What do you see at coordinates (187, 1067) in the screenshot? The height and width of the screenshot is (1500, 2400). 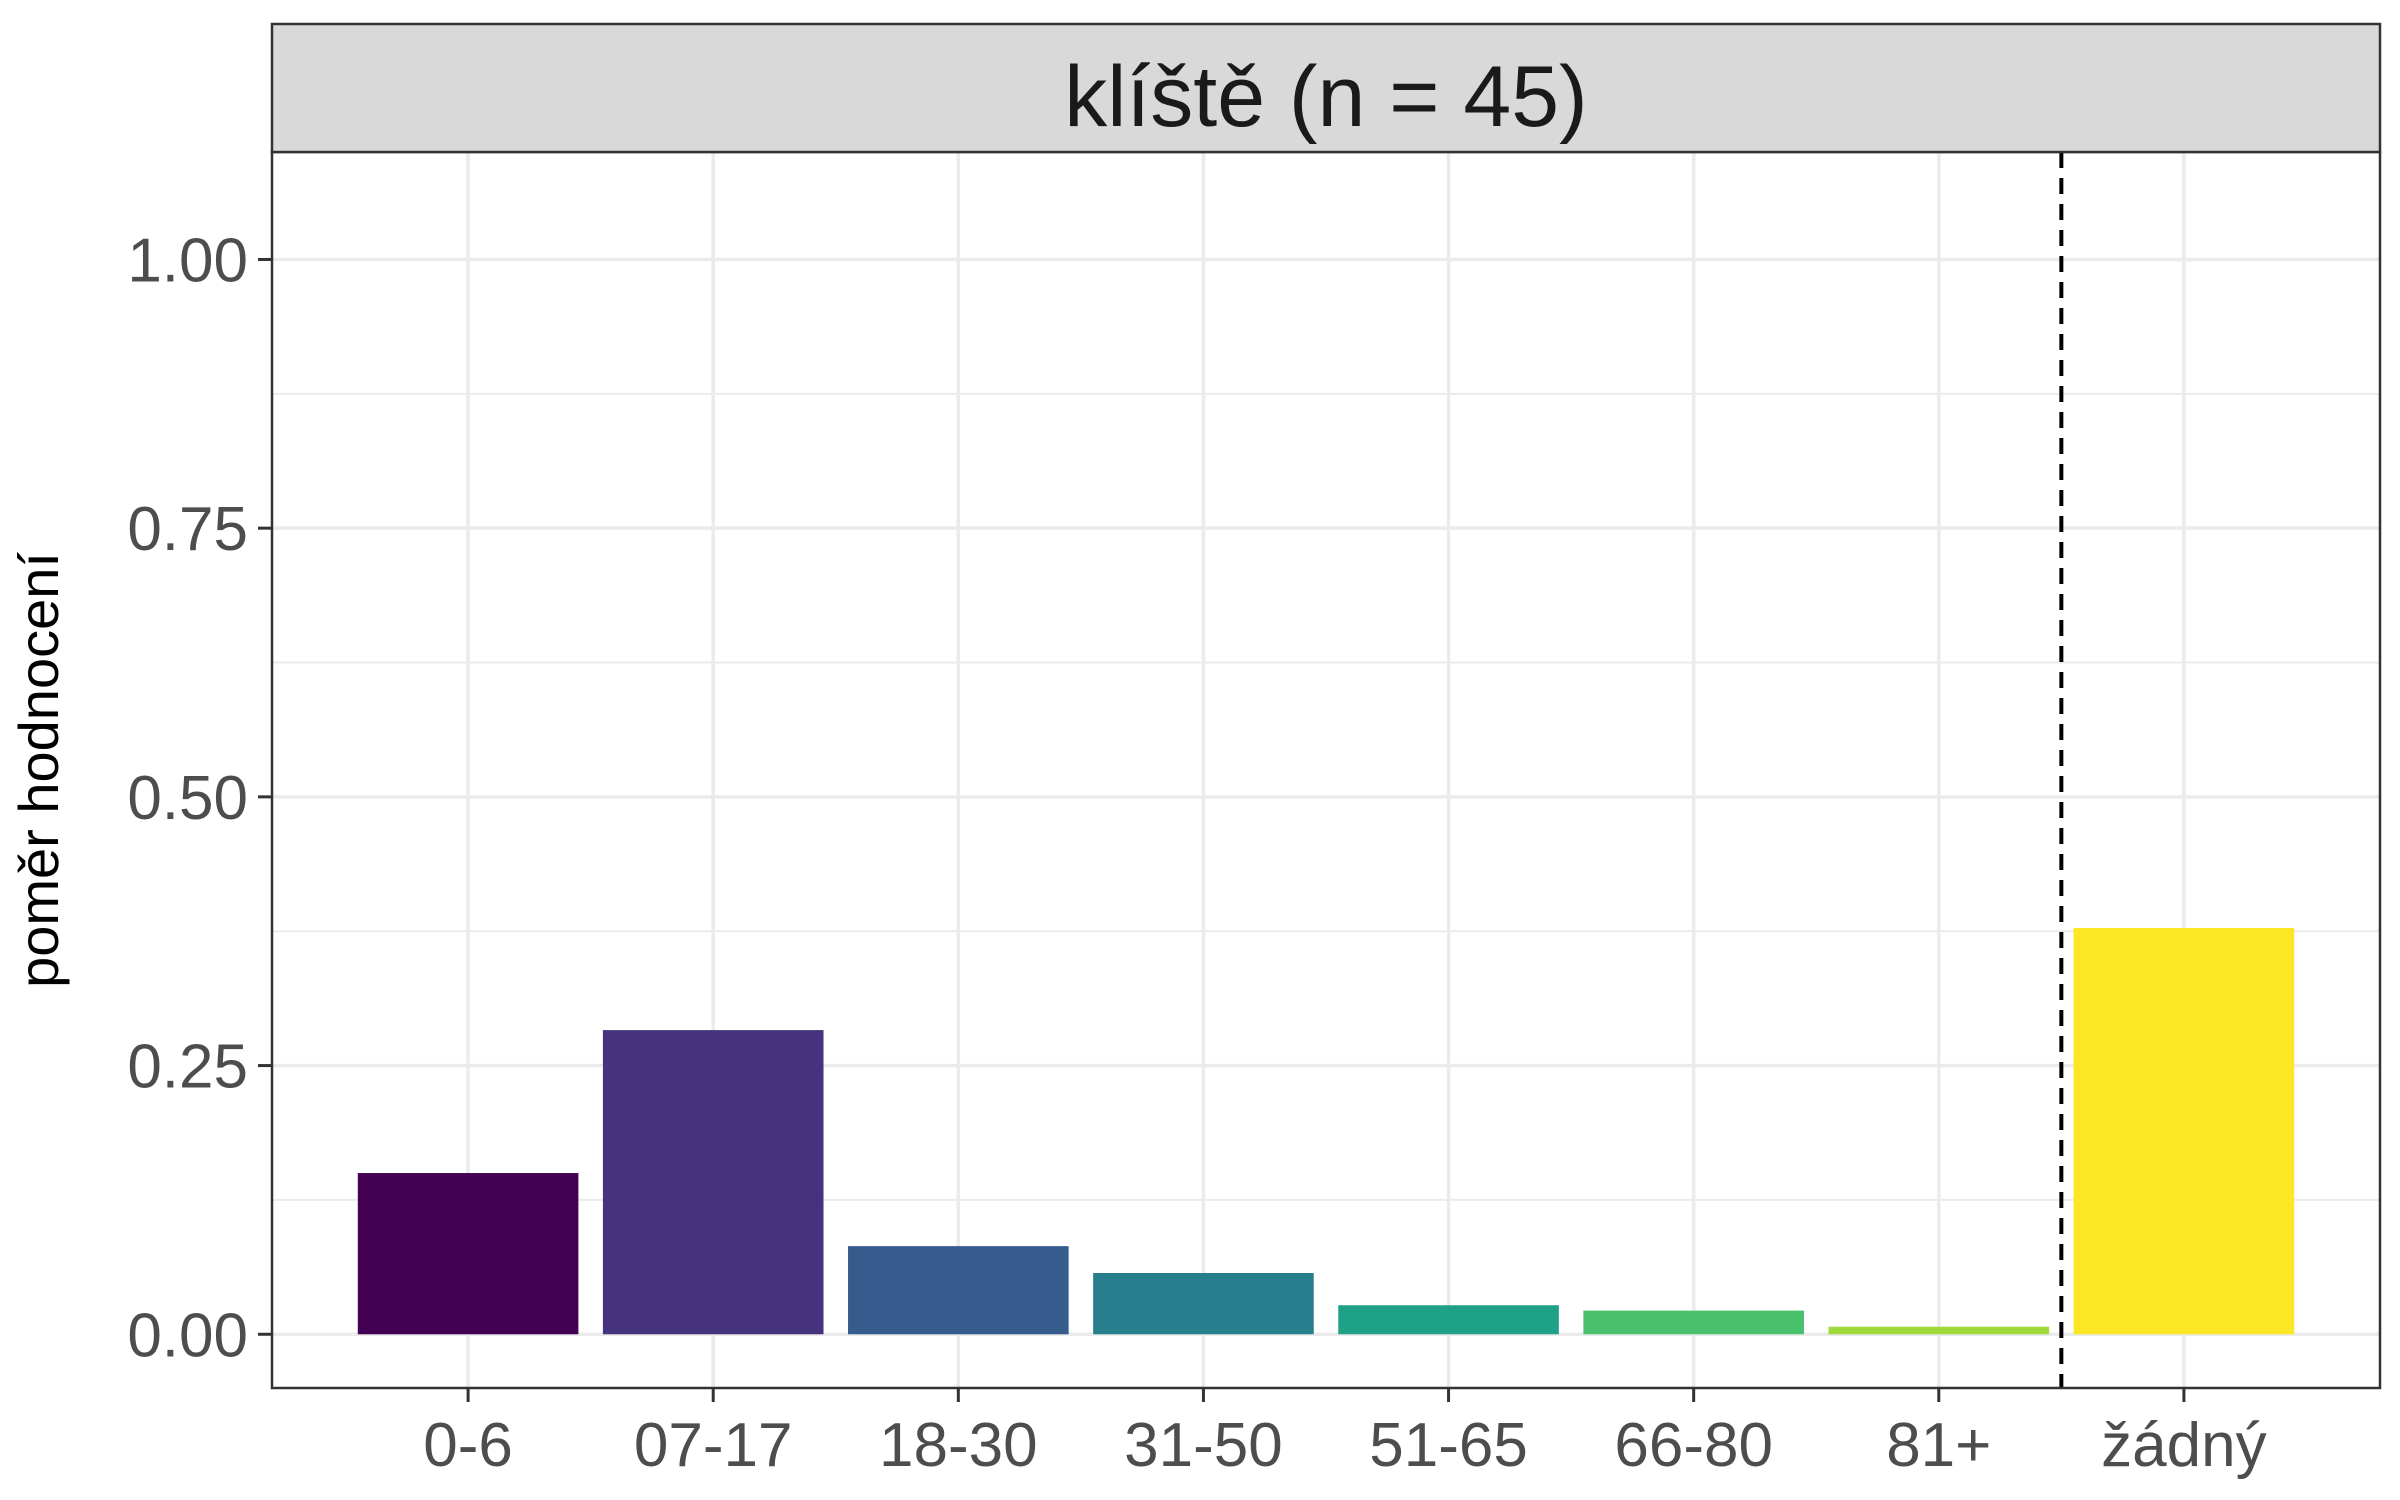 I see `y-tick-label: 0.25` at bounding box center [187, 1067].